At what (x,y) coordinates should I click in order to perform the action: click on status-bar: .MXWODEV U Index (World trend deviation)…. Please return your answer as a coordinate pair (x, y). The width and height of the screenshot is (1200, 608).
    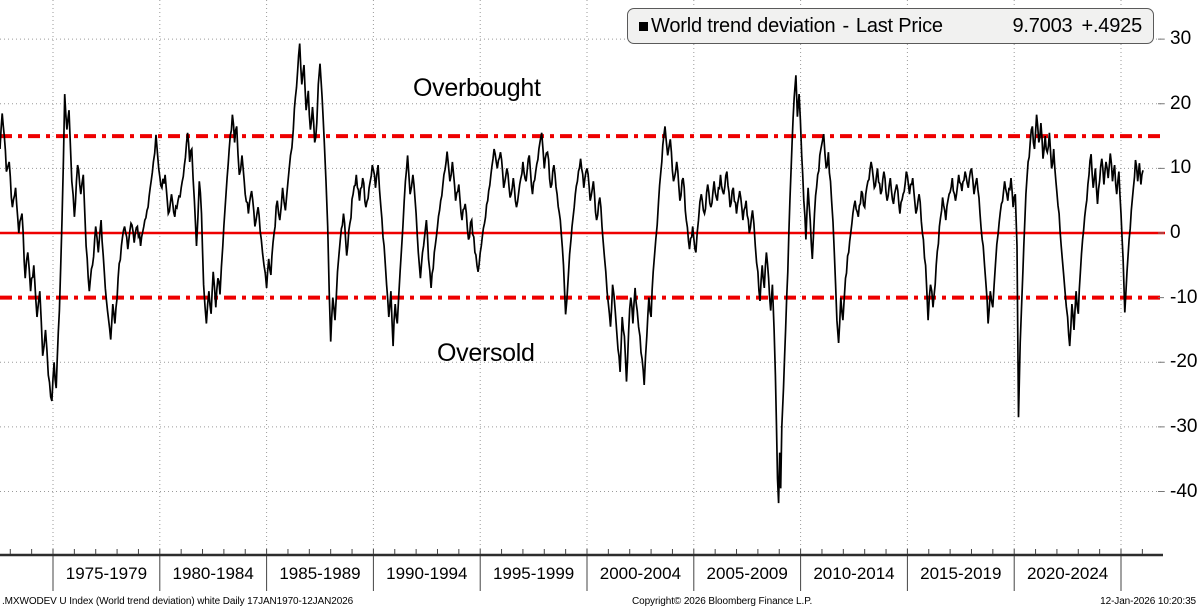
    Looking at the image, I should click on (600, 602).